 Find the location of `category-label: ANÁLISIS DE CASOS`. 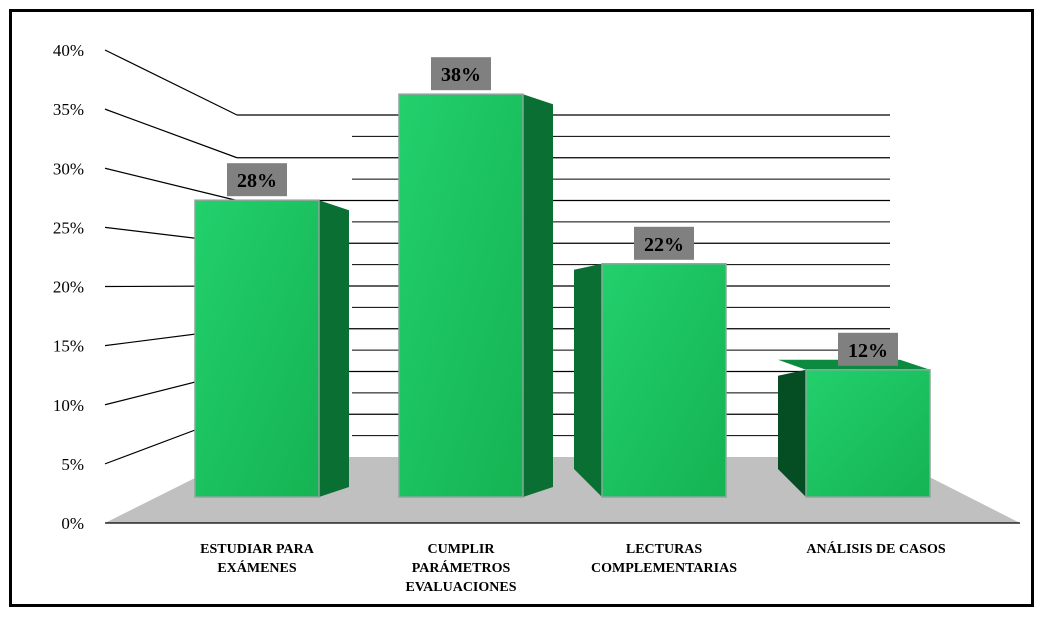

category-label: ANÁLISIS DE CASOS is located at coordinates (875, 548).